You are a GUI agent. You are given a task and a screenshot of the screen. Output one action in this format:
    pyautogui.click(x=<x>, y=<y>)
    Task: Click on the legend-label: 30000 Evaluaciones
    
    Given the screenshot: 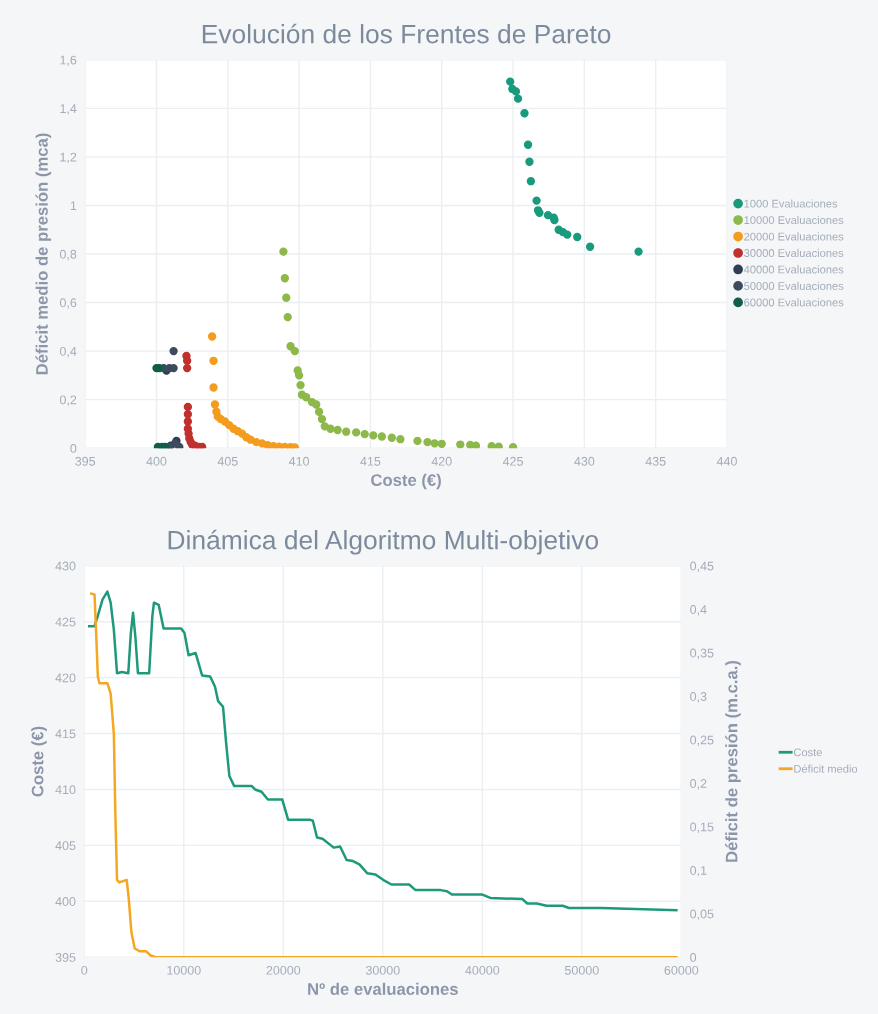 What is the action you would take?
    pyautogui.click(x=794, y=252)
    